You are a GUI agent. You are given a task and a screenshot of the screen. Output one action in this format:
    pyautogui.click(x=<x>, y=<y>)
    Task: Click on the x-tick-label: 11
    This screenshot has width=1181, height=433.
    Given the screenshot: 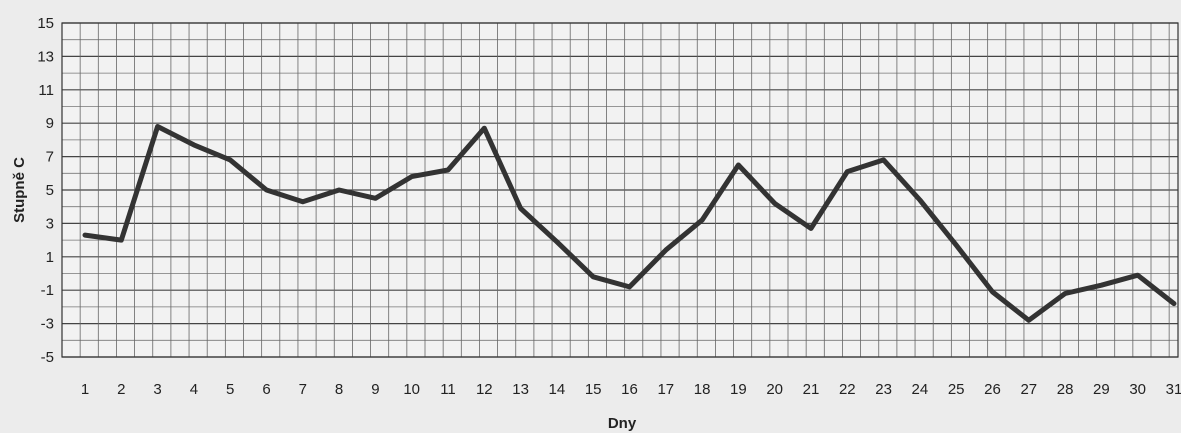 What is the action you would take?
    pyautogui.click(x=448, y=389)
    